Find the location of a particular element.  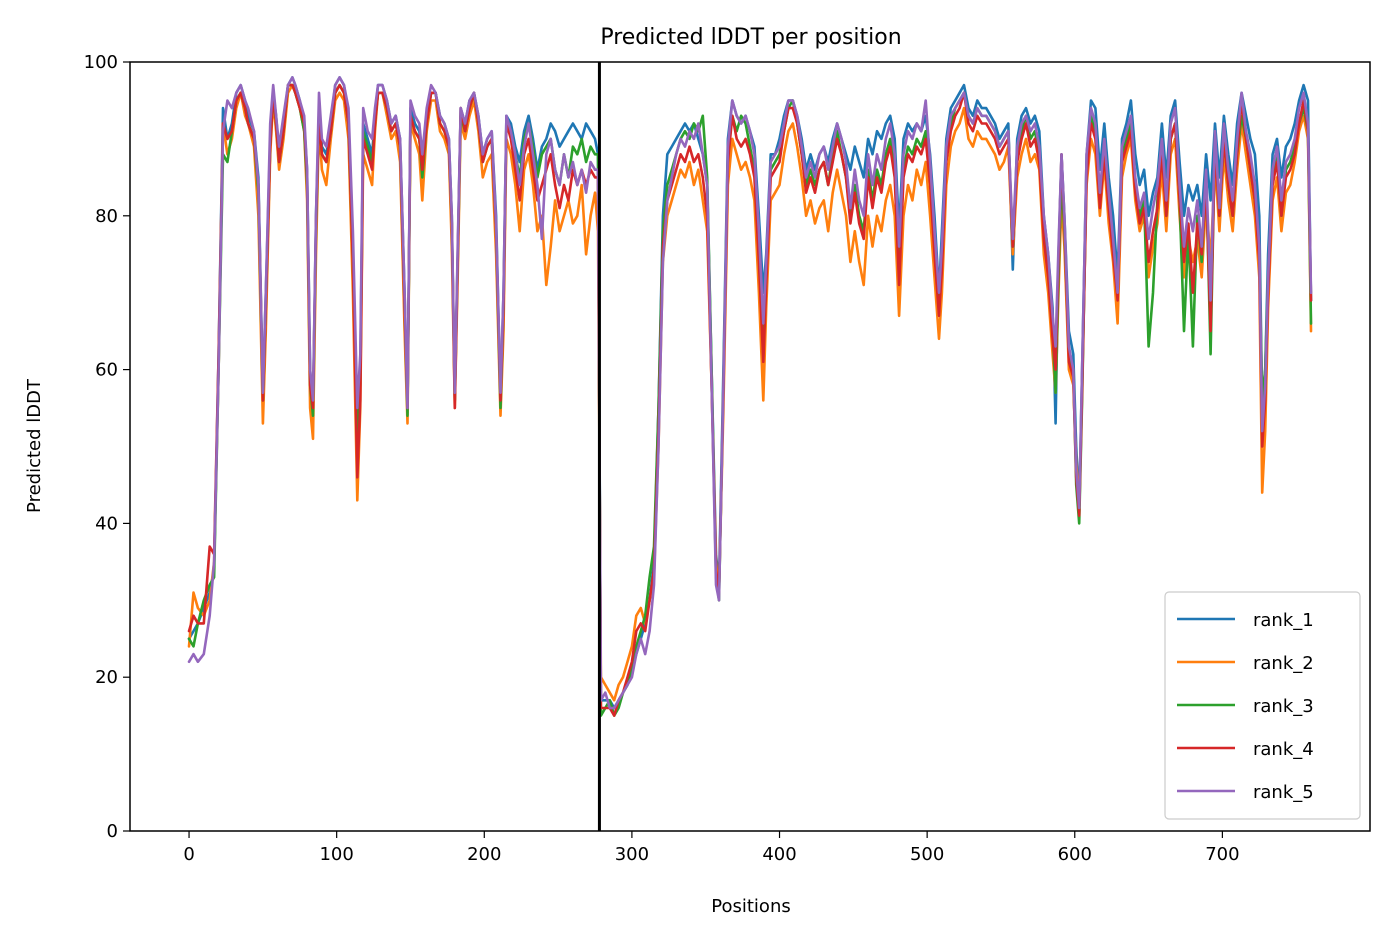

x-tick-label: 200 is located at coordinates (484, 854).